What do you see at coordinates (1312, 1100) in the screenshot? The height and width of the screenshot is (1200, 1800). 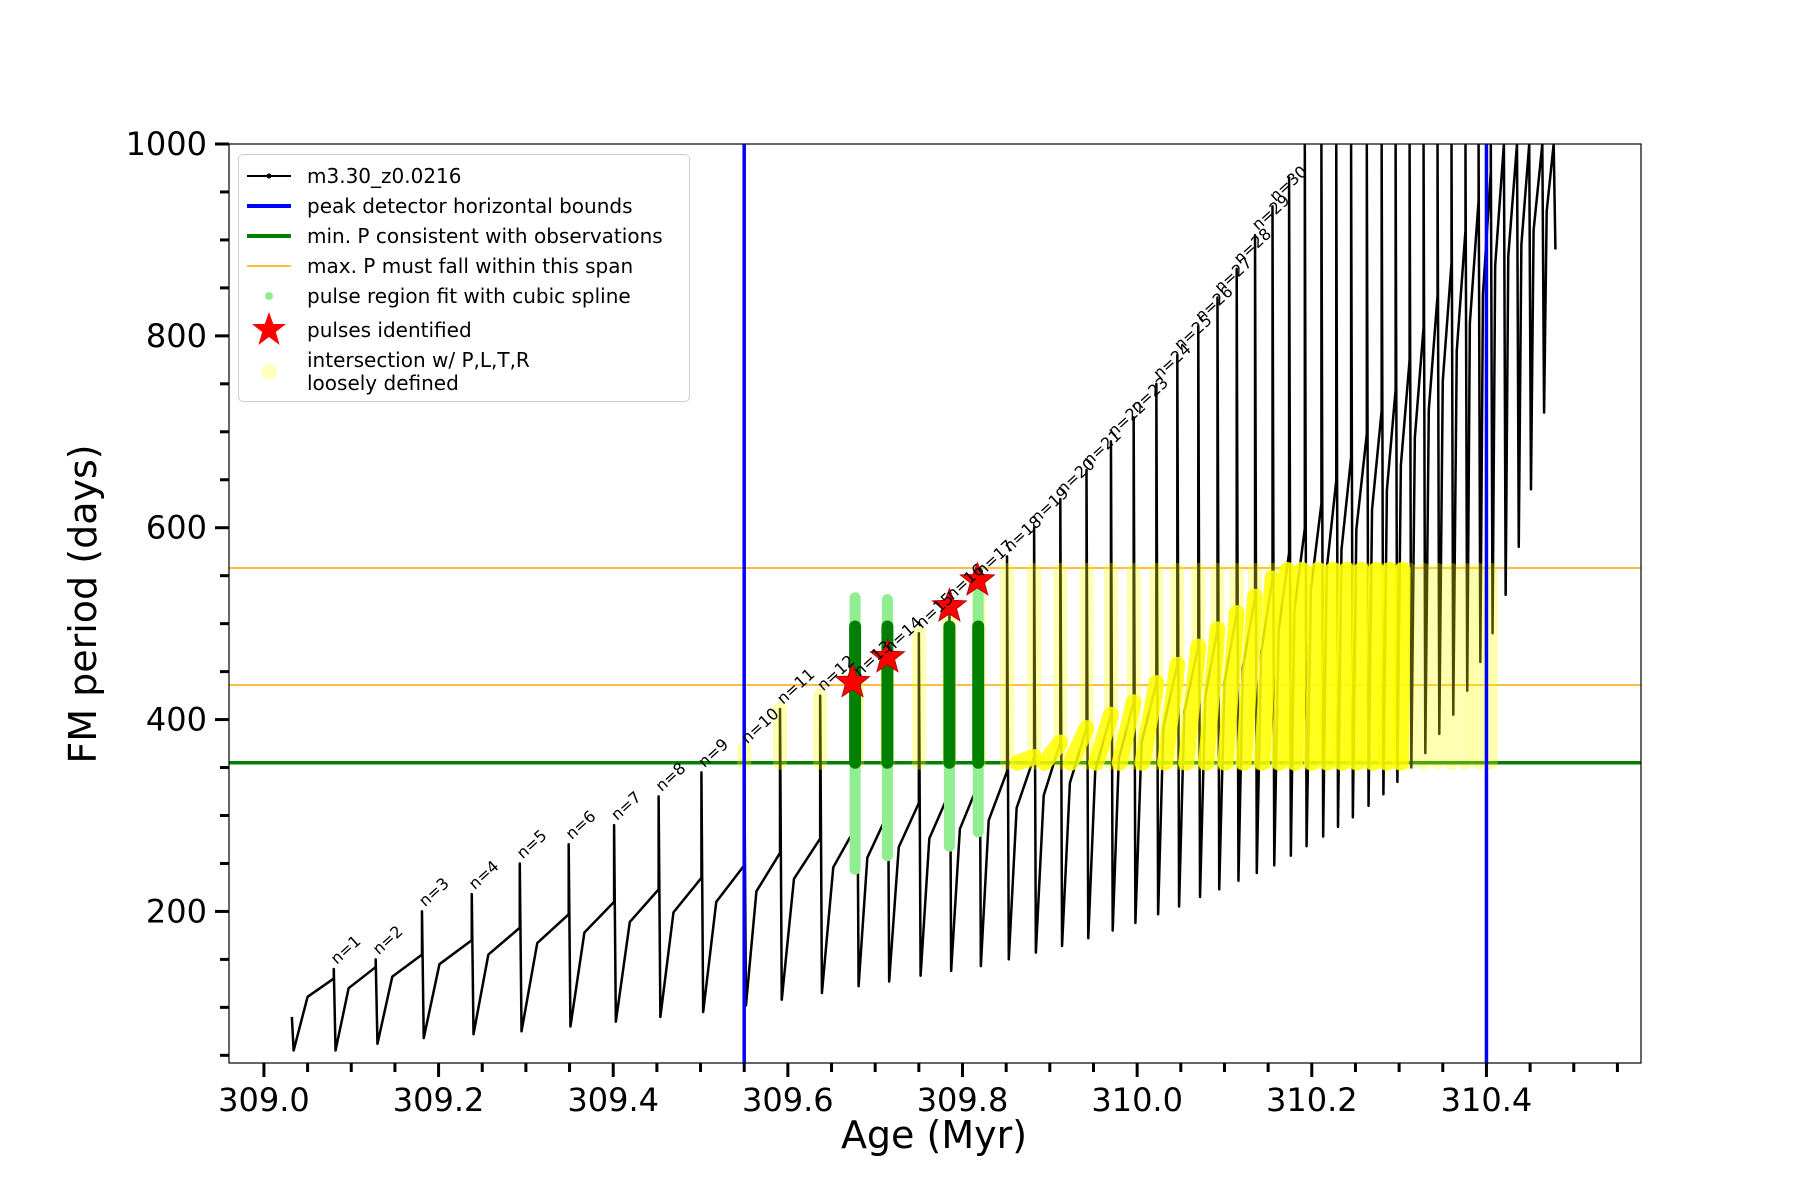 I see `x-tick-label: 310.2` at bounding box center [1312, 1100].